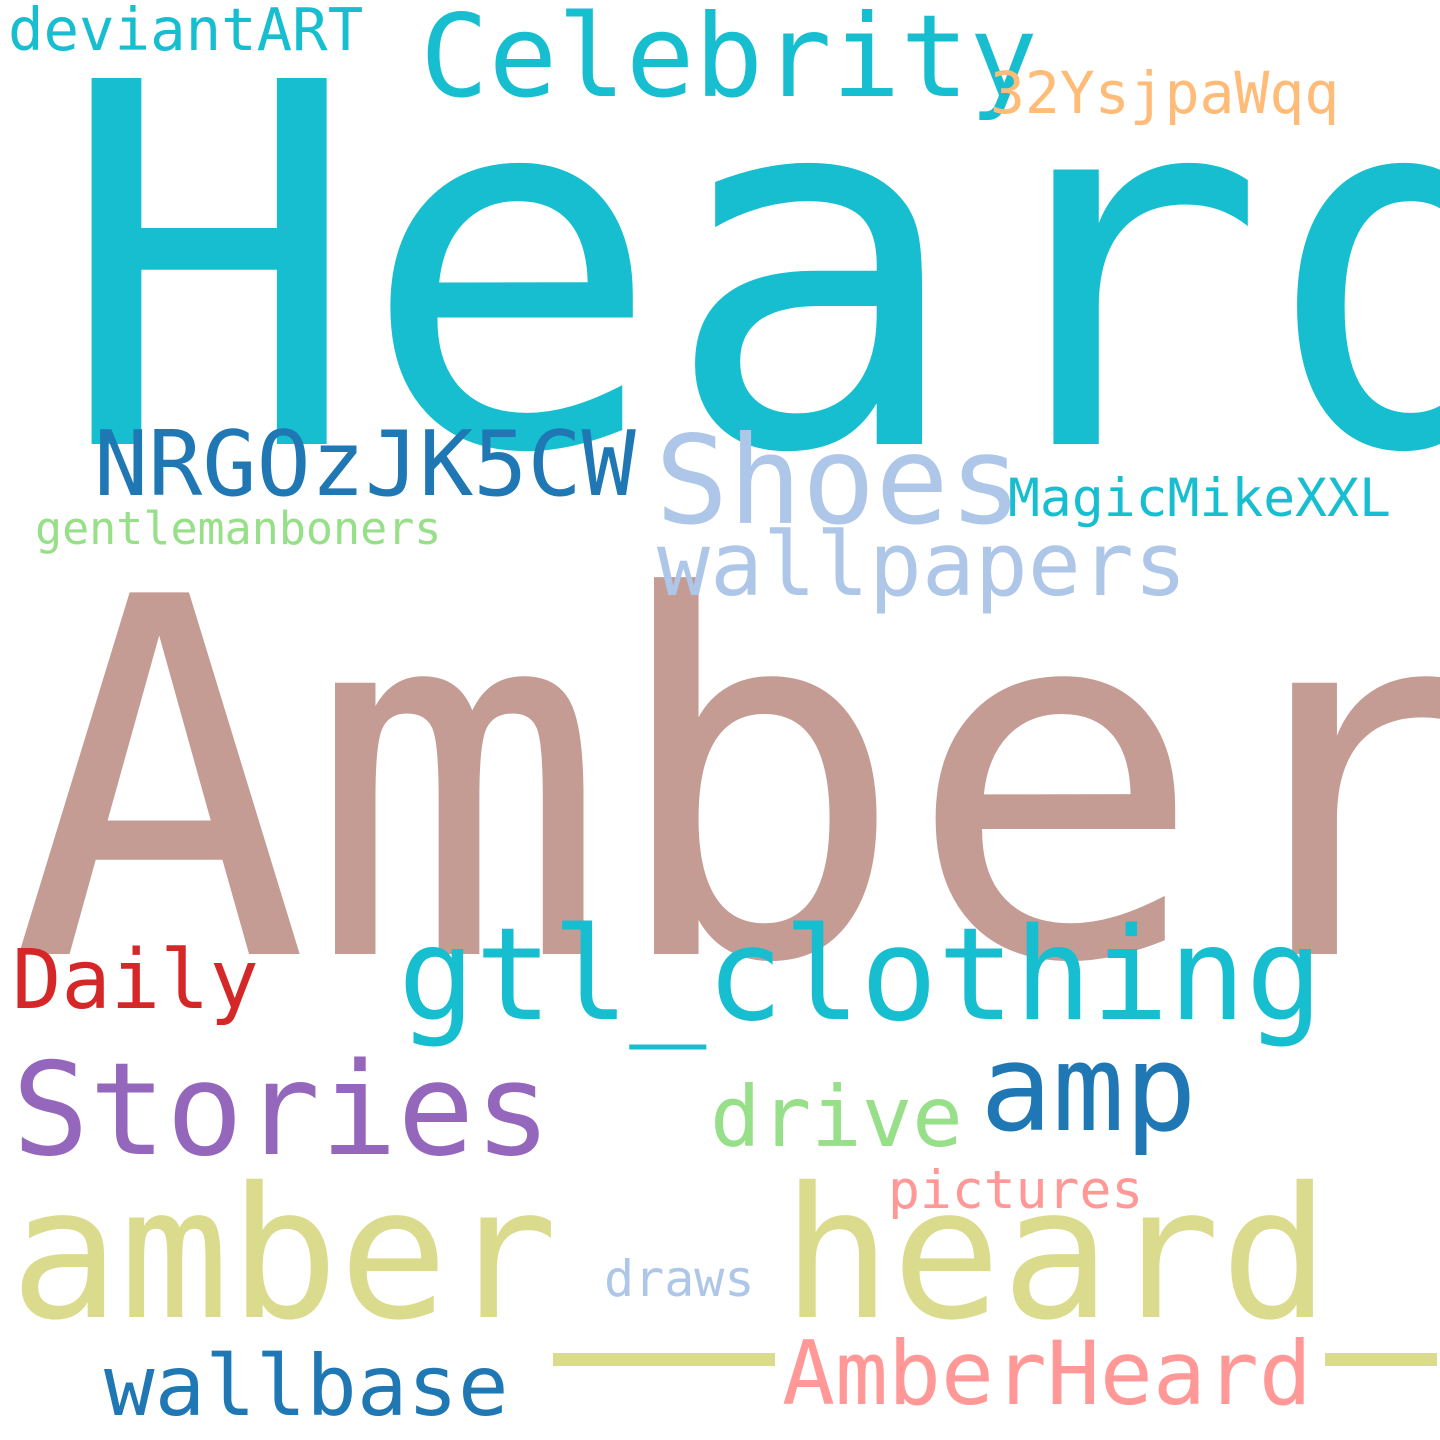  What do you see at coordinates (1165, 93) in the screenshot?
I see `word-32ysjpawqq: 32YsjpaWqq` at bounding box center [1165, 93].